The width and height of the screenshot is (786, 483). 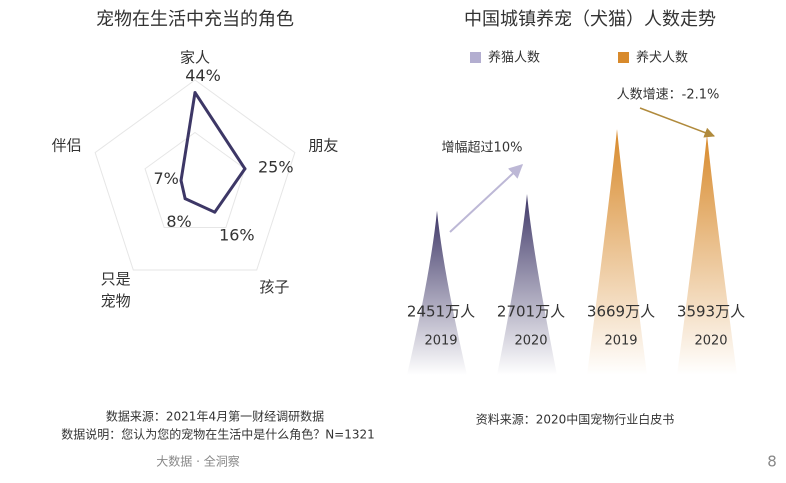 I want to click on data-label: 44%, so click(x=203, y=75).